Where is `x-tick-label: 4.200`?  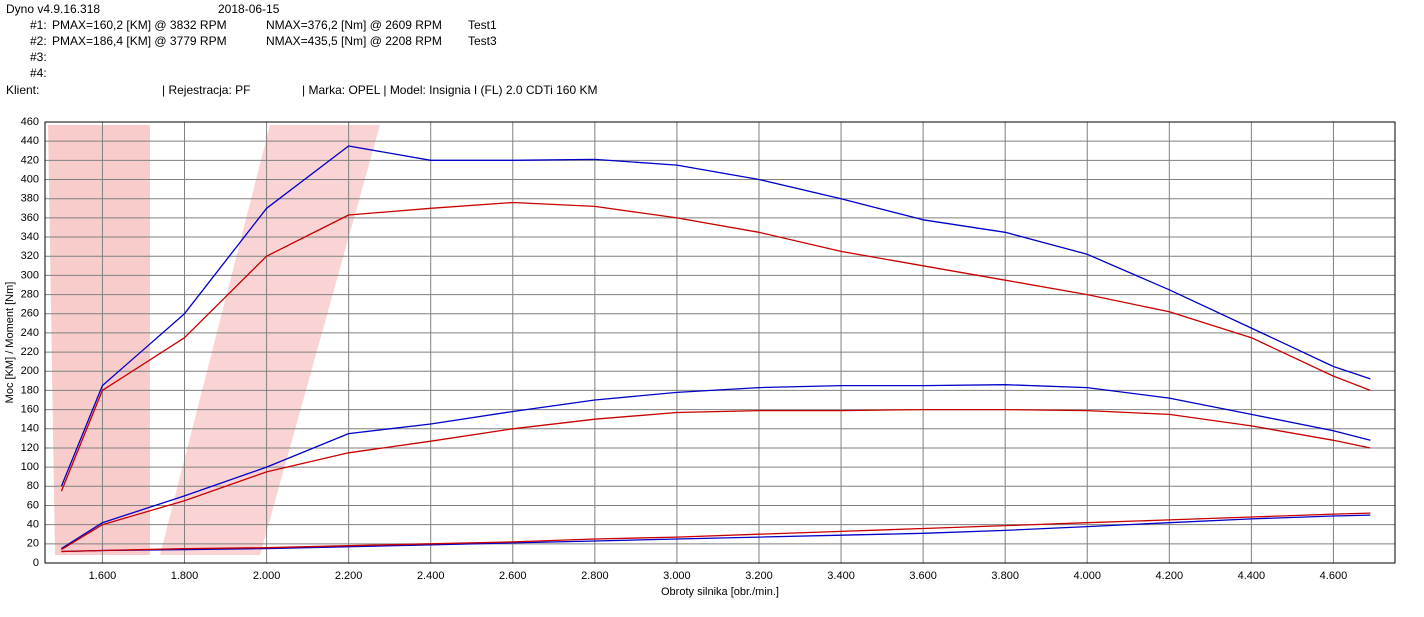
x-tick-label: 4.200 is located at coordinates (1170, 576).